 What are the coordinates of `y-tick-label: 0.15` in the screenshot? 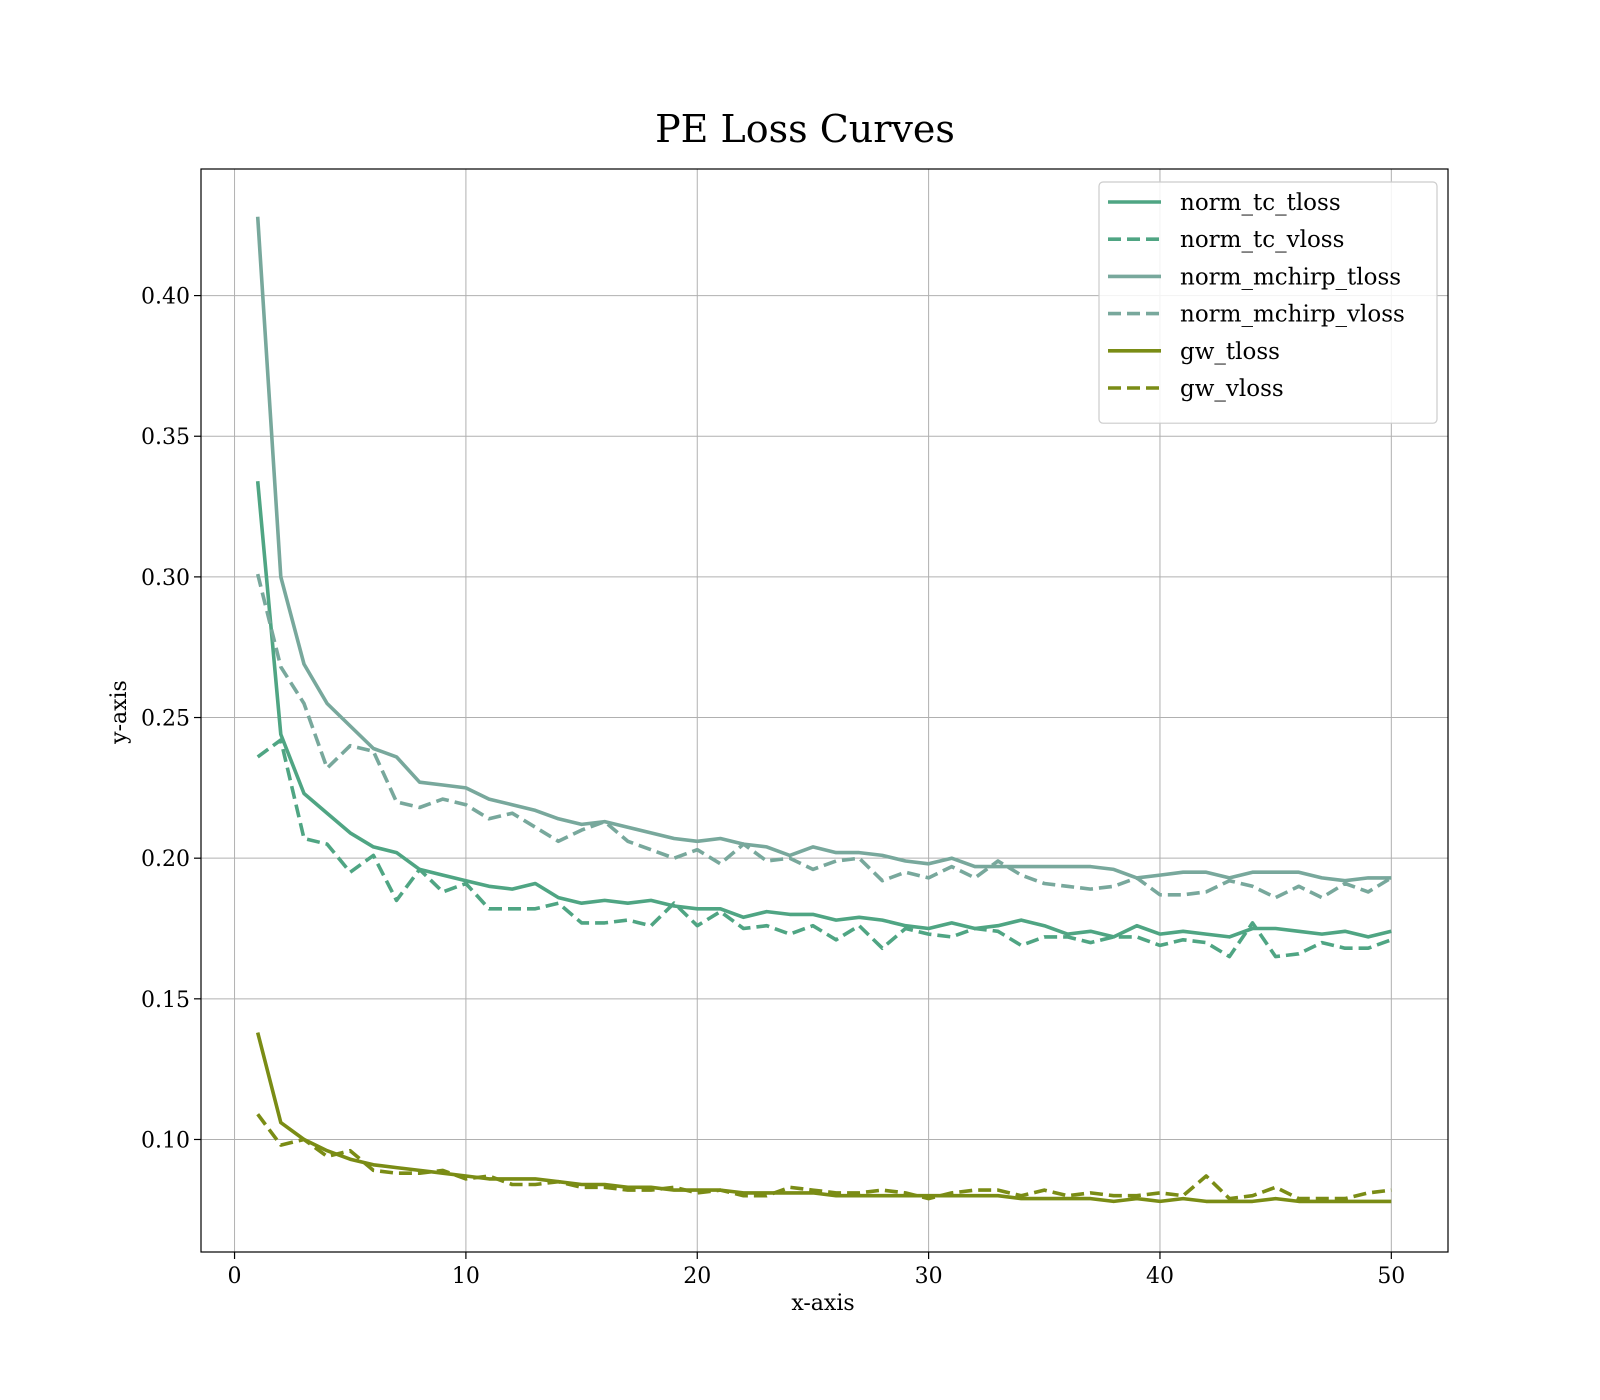 It's located at (165, 1000).